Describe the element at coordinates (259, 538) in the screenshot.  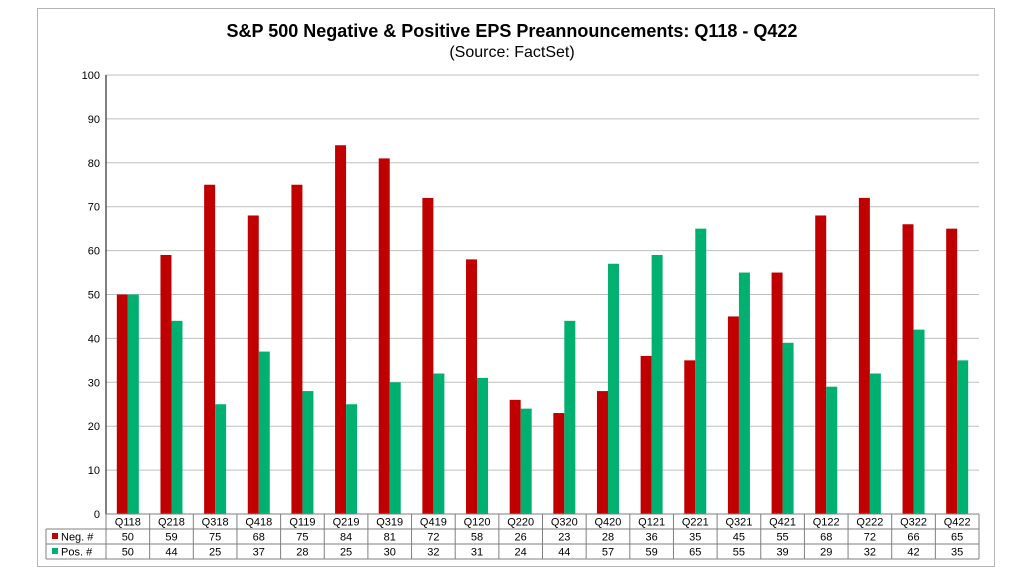
I see `table-value: 68` at that location.